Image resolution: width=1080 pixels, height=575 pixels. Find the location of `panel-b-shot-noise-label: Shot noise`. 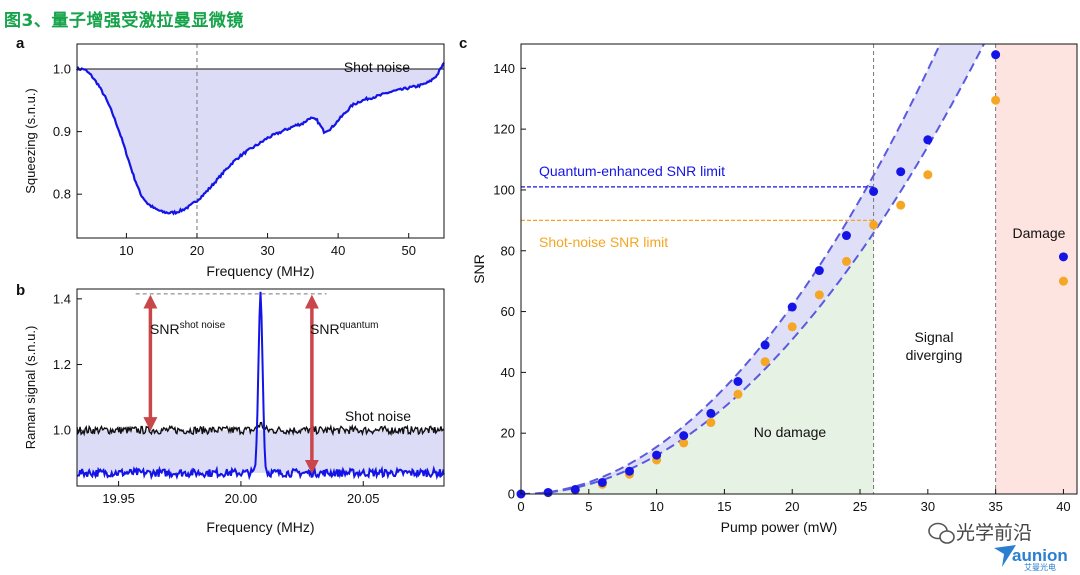

panel-b-shot-noise-label: Shot noise is located at coordinates (378, 416).